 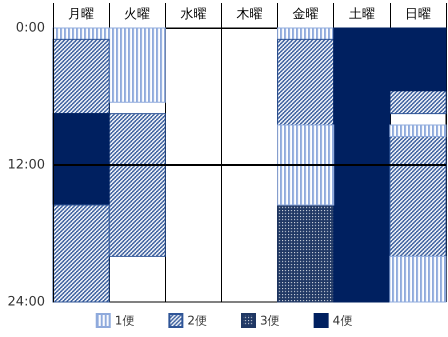 I want to click on legend-label: 1便, so click(x=124, y=321).